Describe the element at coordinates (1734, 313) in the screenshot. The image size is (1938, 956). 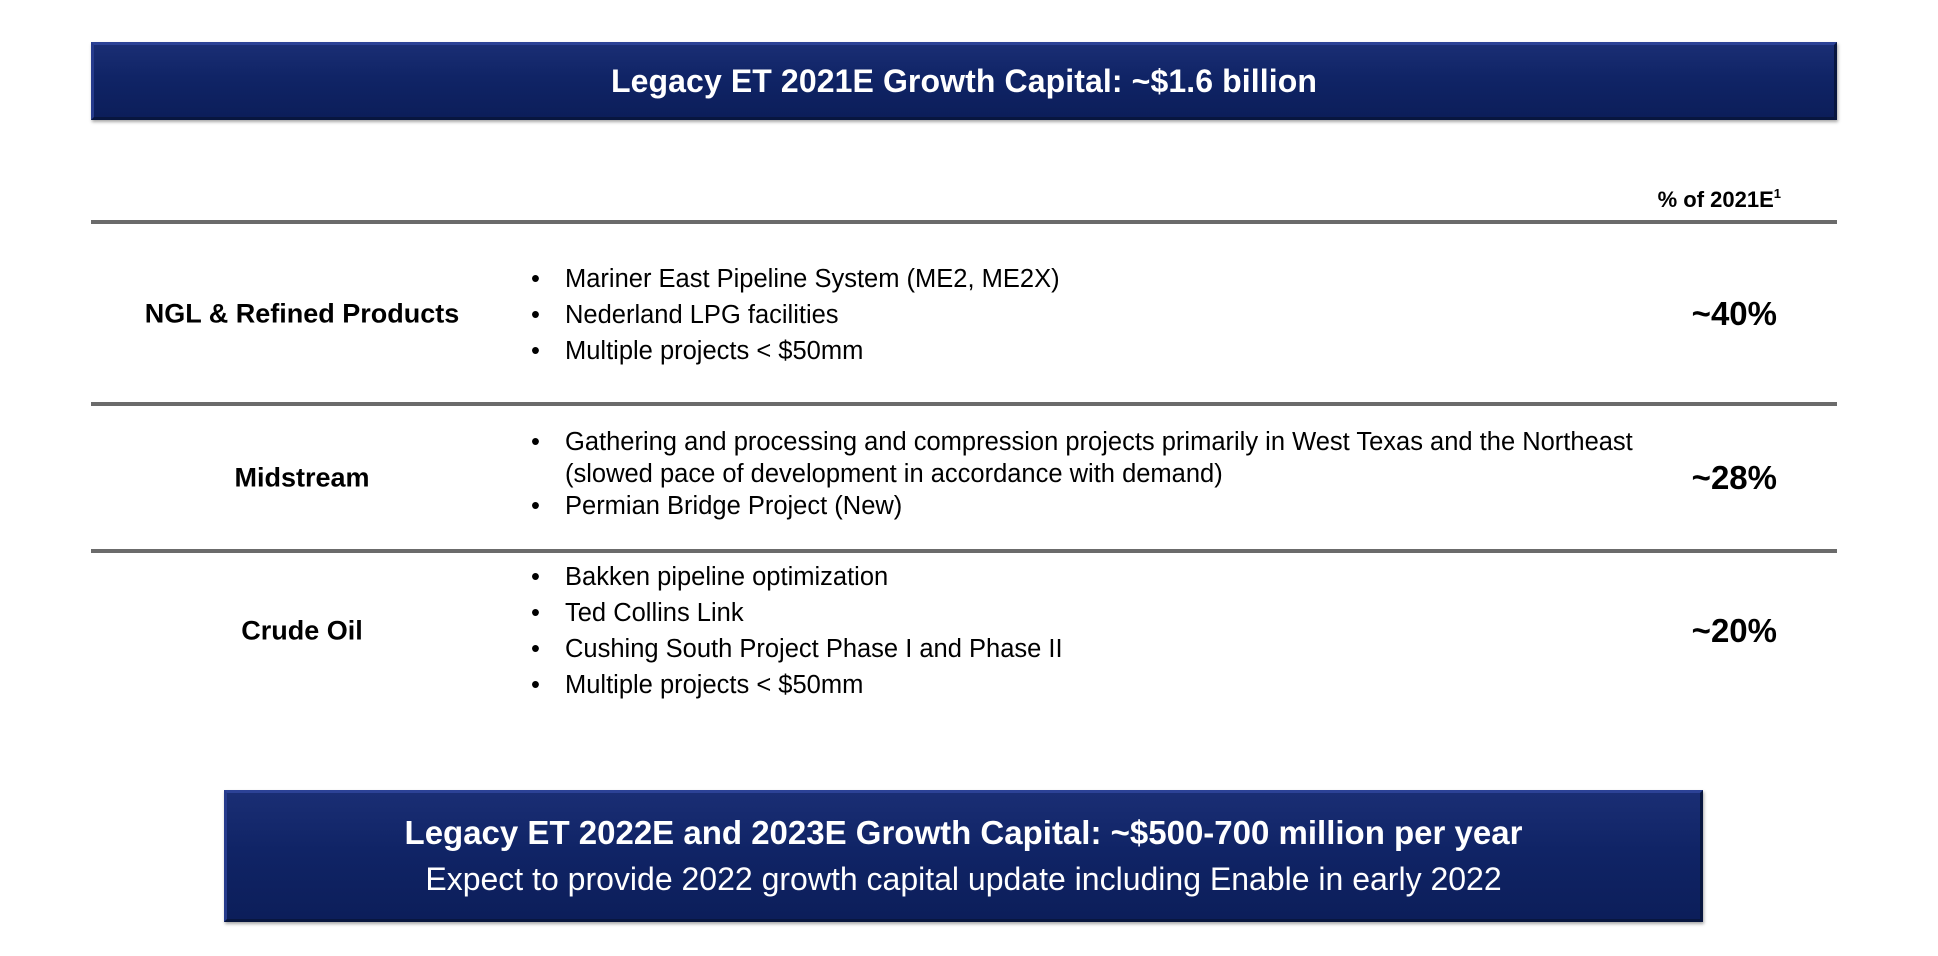
I see `row-percent: ~40%` at that location.